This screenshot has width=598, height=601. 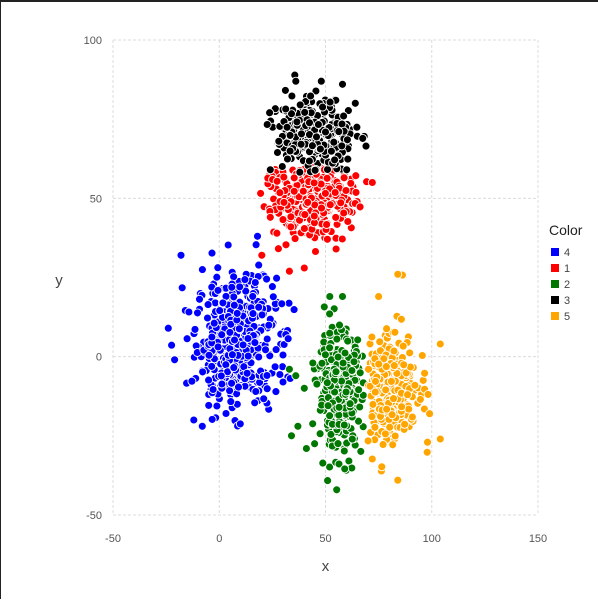 What do you see at coordinates (567, 317) in the screenshot?
I see `legend-label: 5` at bounding box center [567, 317].